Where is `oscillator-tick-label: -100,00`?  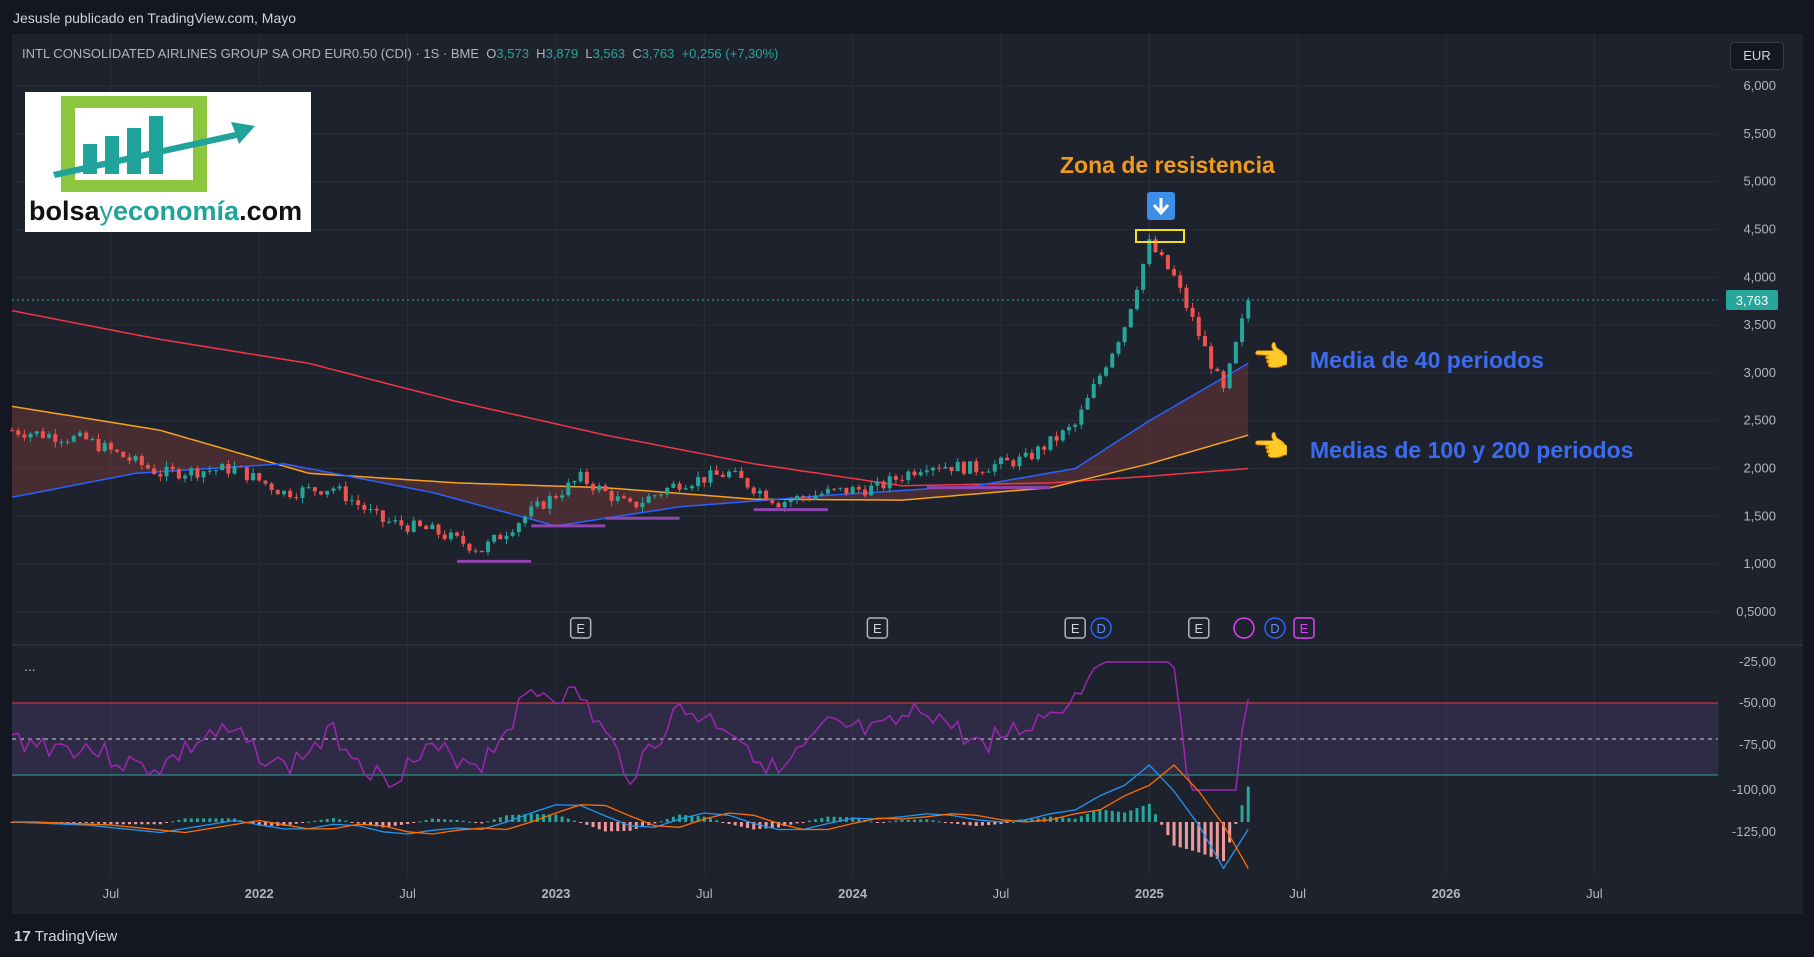 oscillator-tick-label: -100,00 is located at coordinates (1754, 789).